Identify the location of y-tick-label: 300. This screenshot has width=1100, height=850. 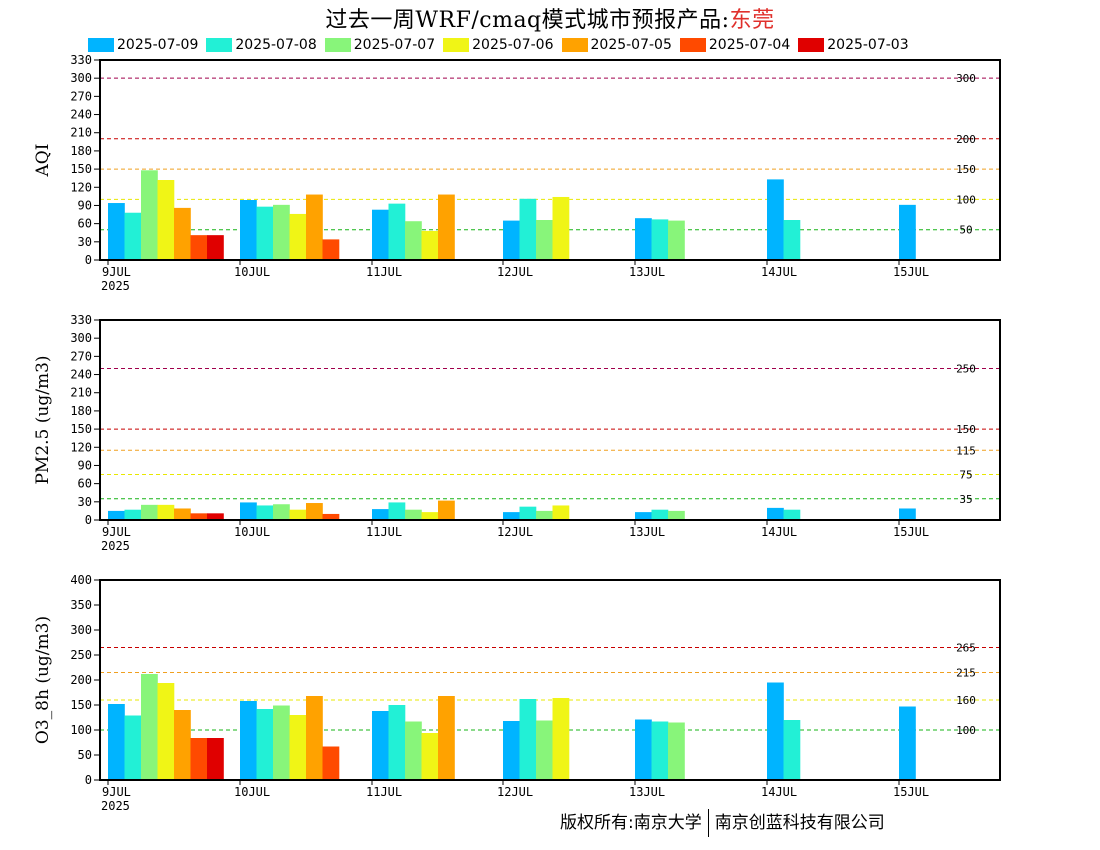
(81, 338).